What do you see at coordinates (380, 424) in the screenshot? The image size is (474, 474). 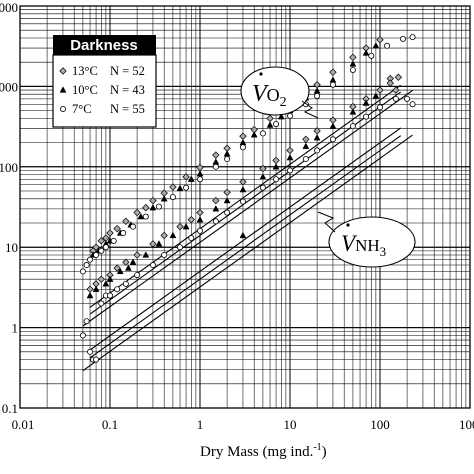 I see `x-tick-label: 100` at bounding box center [380, 424].